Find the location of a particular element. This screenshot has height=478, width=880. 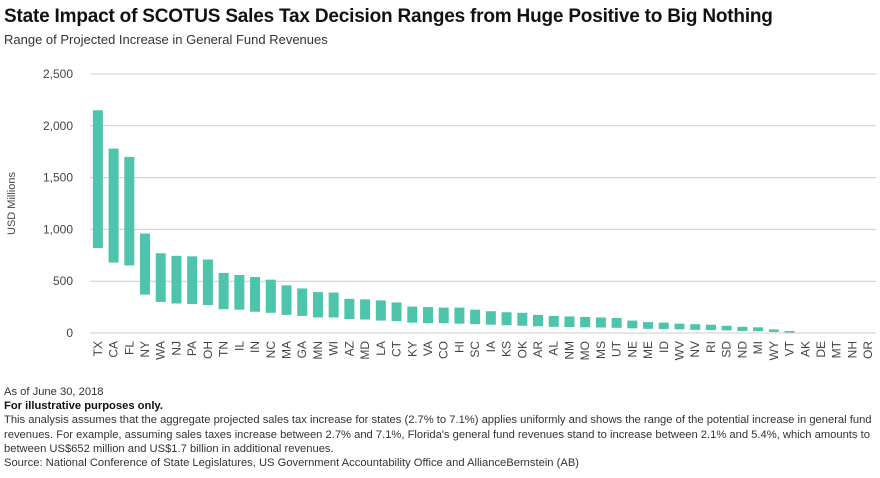

y-tick-label: 2,500 is located at coordinates (58, 74).